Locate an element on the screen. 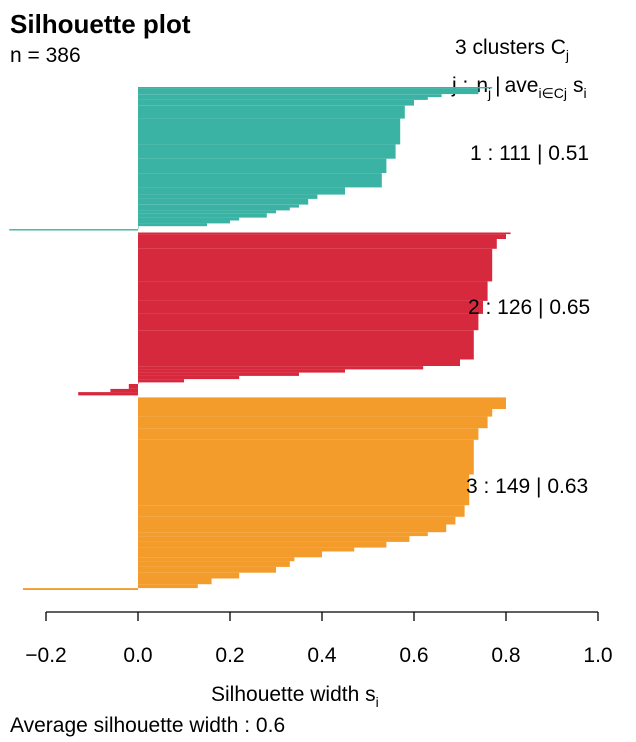  legend-title: 3 clusters Cj is located at coordinates (512, 49).